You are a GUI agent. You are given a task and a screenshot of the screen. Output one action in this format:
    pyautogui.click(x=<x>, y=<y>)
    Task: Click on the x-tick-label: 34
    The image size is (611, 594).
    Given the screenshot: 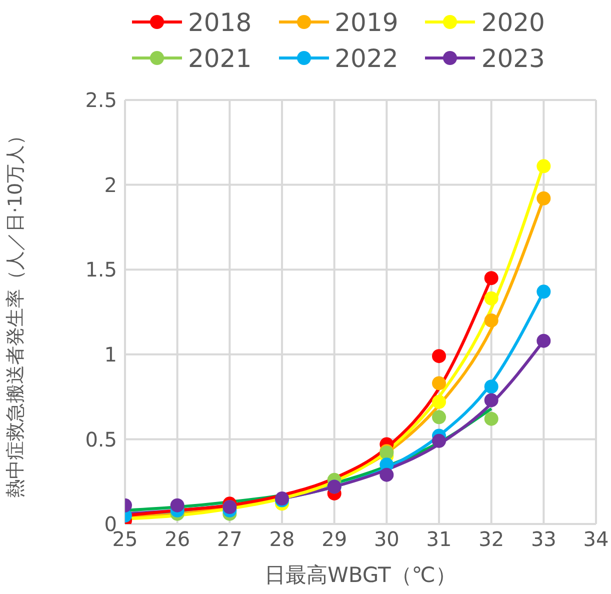 What is the action you would take?
    pyautogui.click(x=596, y=539)
    